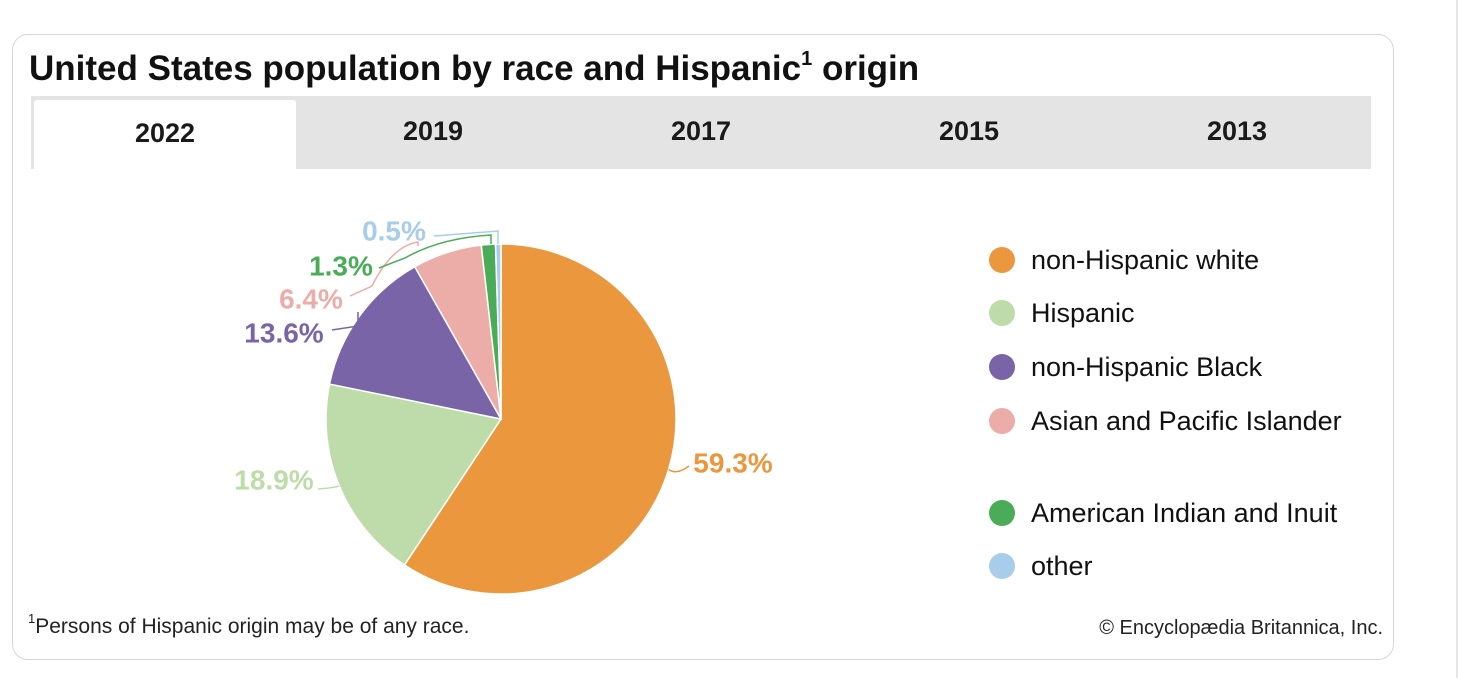  I want to click on tab-2015: 2015, so click(969, 131).